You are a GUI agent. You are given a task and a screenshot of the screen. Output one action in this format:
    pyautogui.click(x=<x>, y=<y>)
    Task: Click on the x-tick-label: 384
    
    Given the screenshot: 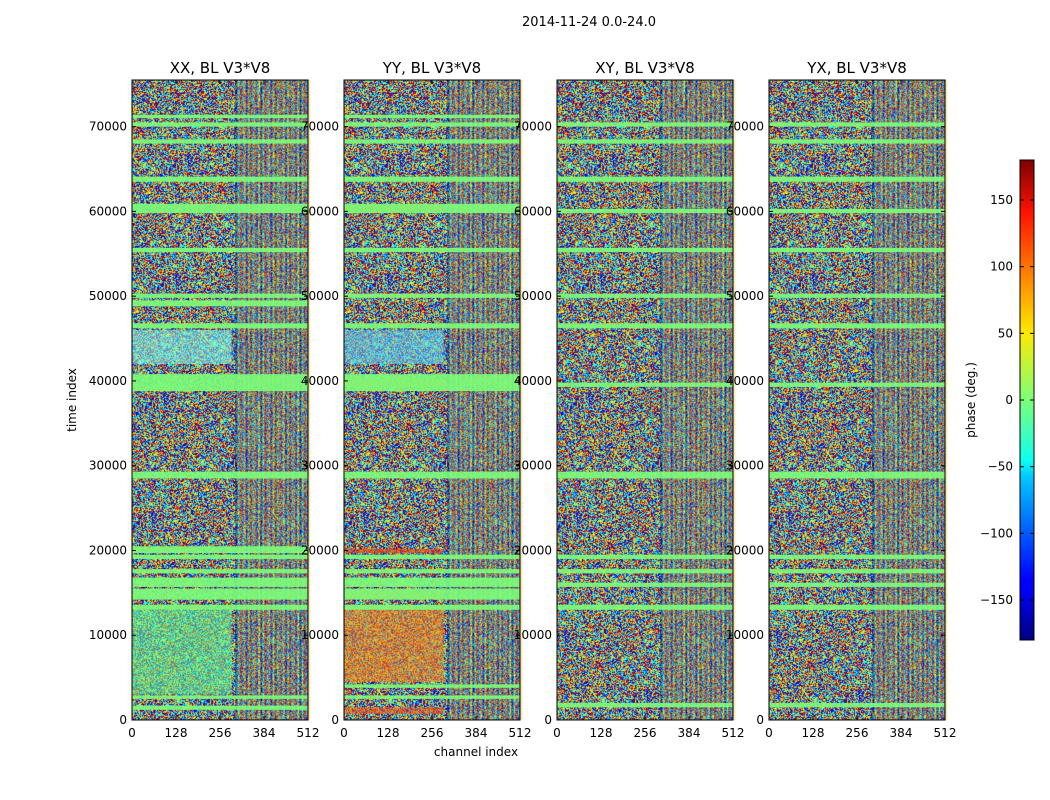 What is the action you would take?
    pyautogui.click(x=901, y=733)
    